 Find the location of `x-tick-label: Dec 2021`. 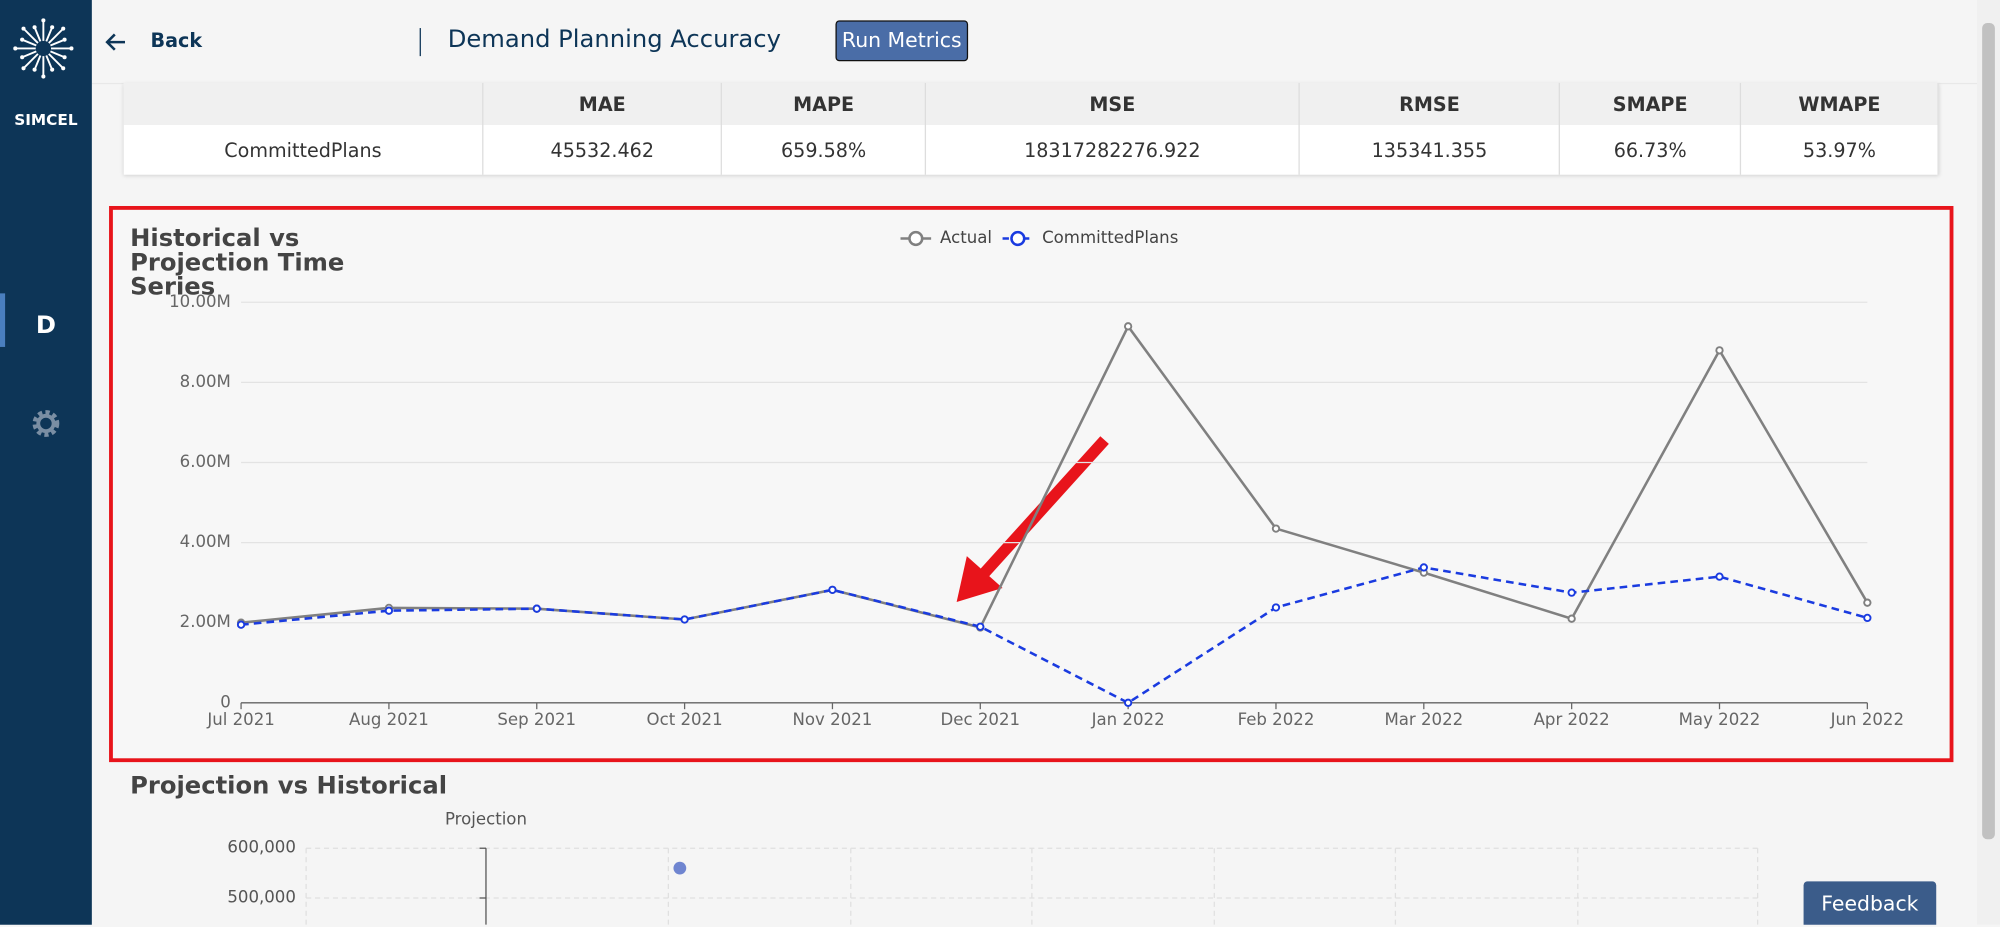

x-tick-label: Dec 2021 is located at coordinates (981, 719).